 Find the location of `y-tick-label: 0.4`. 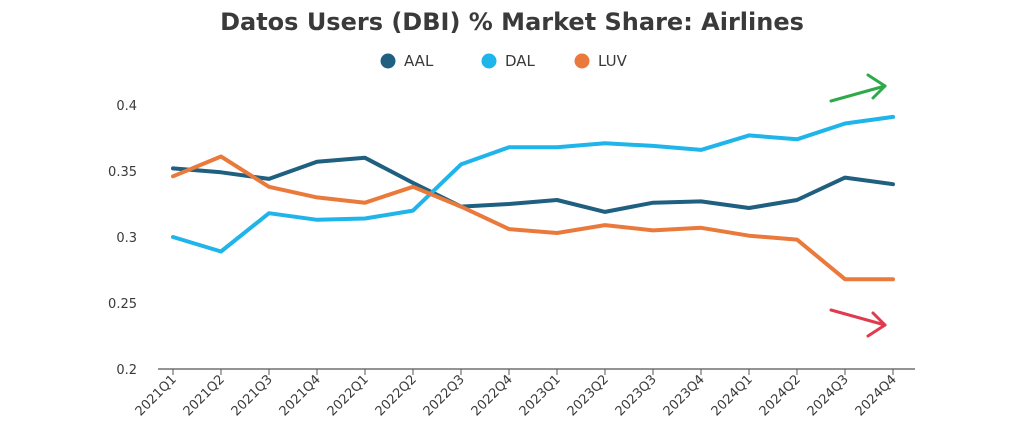

y-tick-label: 0.4 is located at coordinates (126, 106).